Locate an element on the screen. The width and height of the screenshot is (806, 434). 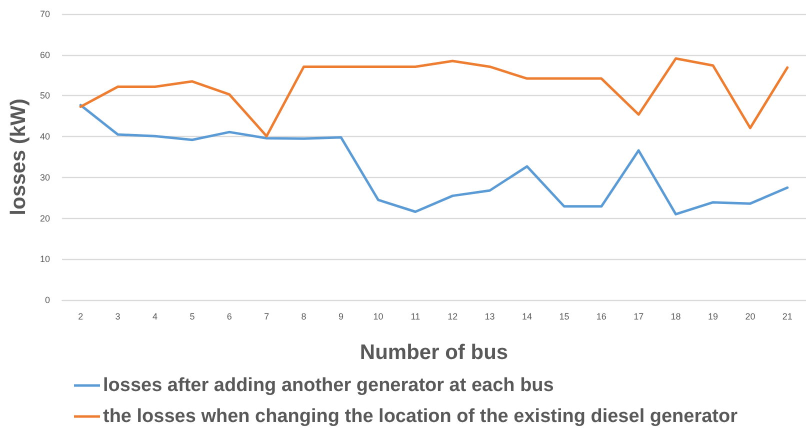
x-tick-label: 10 is located at coordinates (378, 317).